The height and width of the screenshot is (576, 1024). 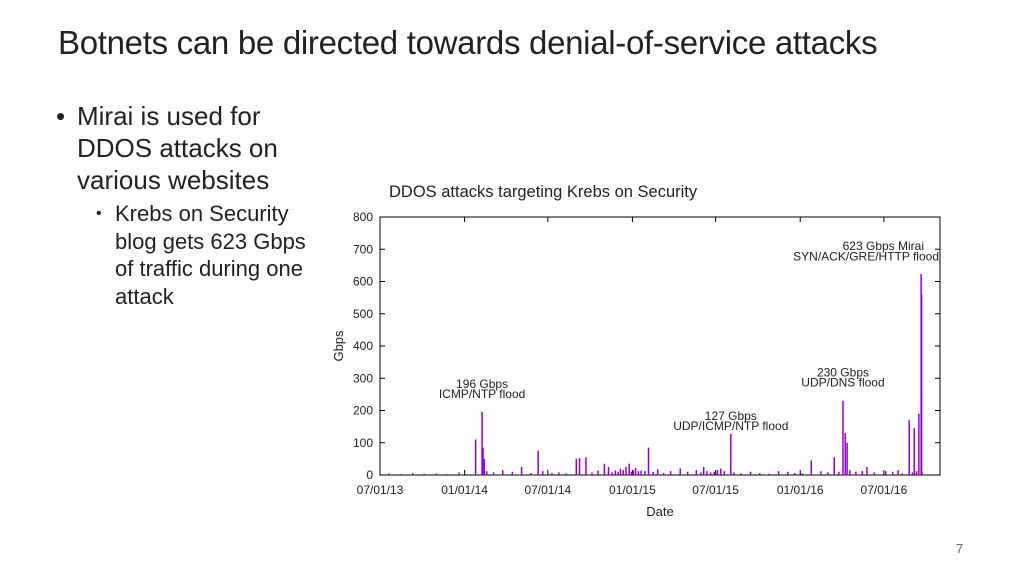 I want to click on y-tick-label: 800, so click(x=363, y=217).